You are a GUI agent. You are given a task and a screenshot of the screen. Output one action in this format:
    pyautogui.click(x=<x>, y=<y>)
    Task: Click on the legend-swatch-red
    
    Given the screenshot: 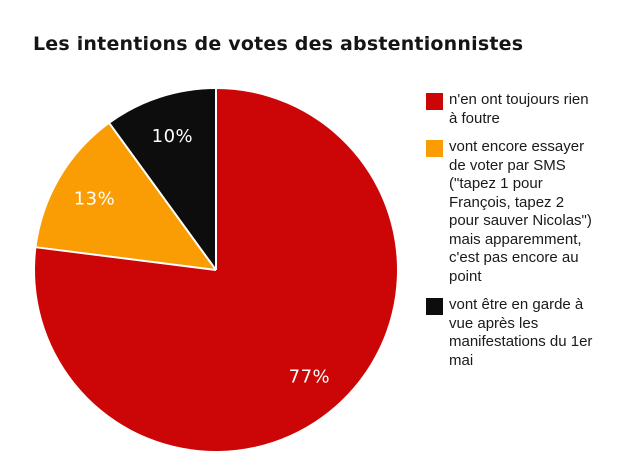 What is the action you would take?
    pyautogui.click(x=434, y=101)
    